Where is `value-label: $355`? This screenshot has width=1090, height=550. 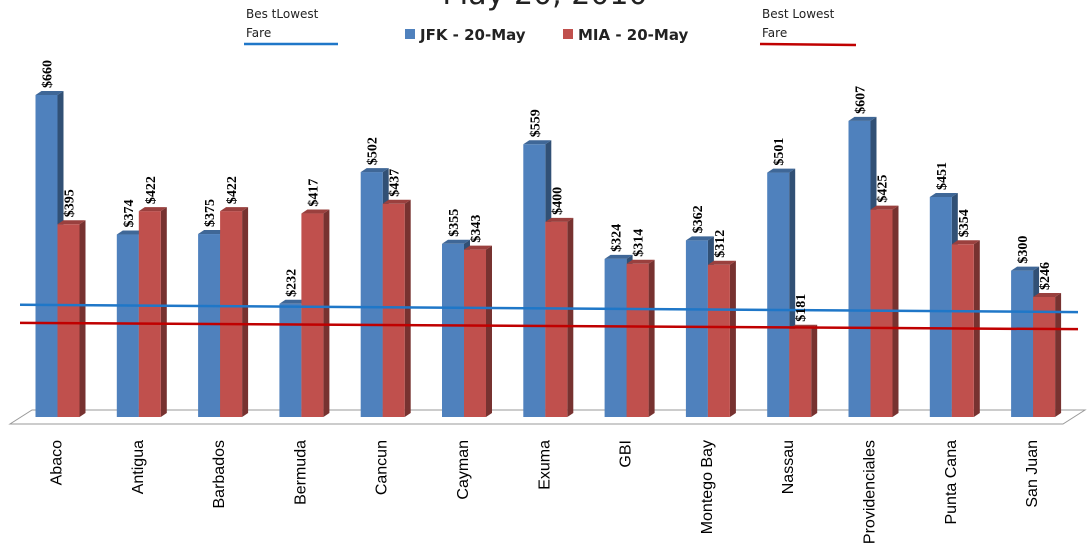
value-label: $355 is located at coordinates (454, 223).